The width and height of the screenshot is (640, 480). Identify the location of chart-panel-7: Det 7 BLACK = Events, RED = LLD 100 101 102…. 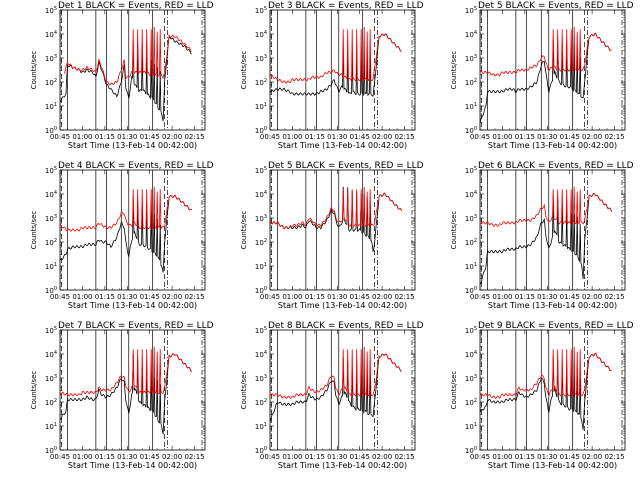
(122, 395).